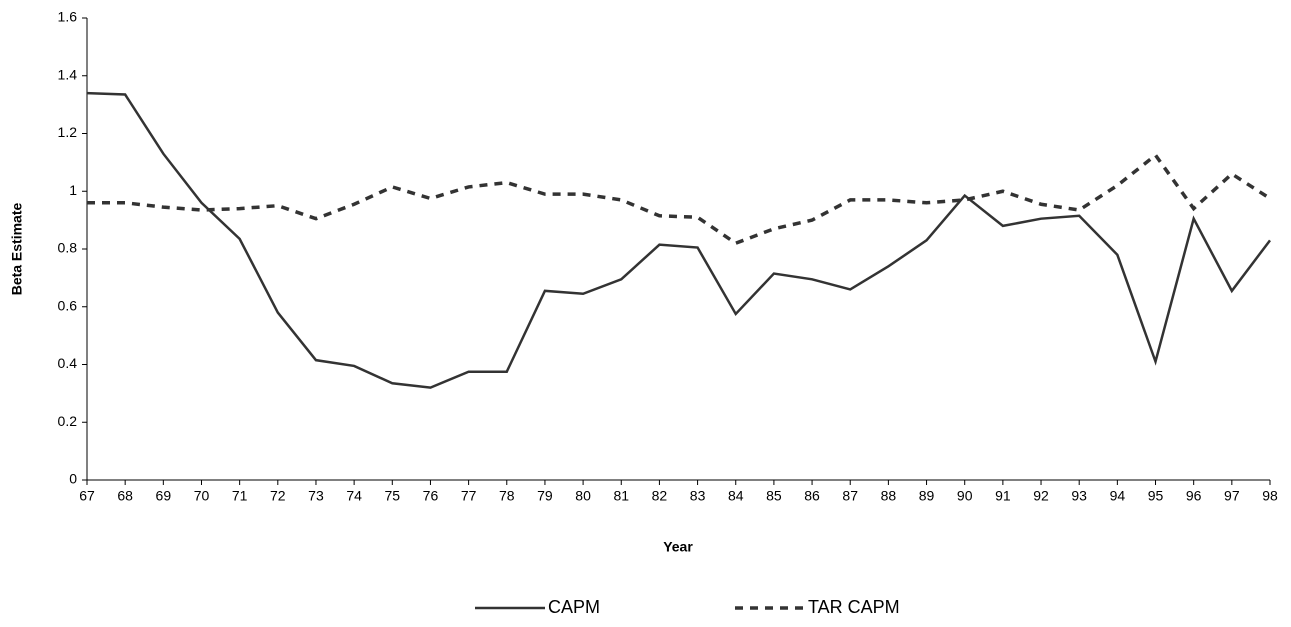  I want to click on y-tick-label: 0.8, so click(68, 248).